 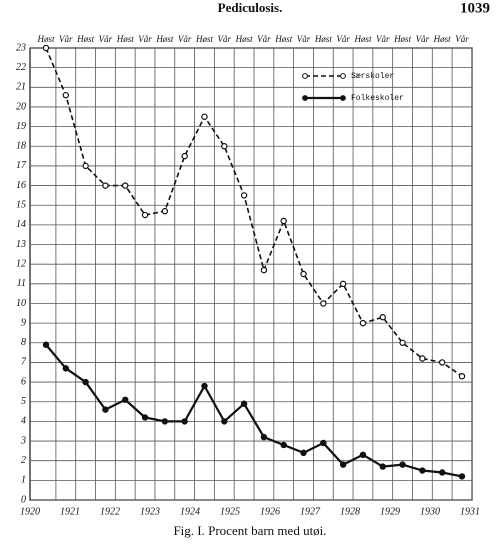 What do you see at coordinates (21, 126) in the screenshot?
I see `y-tick-label: 19` at bounding box center [21, 126].